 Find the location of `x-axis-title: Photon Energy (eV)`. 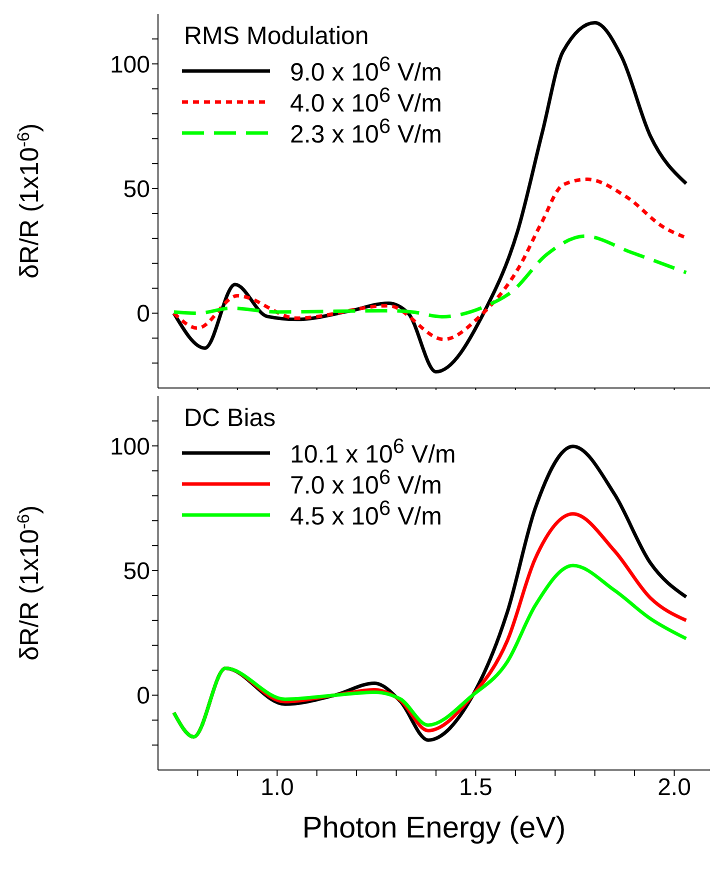

x-axis-title: Photon Energy (eV) is located at coordinates (434, 827).